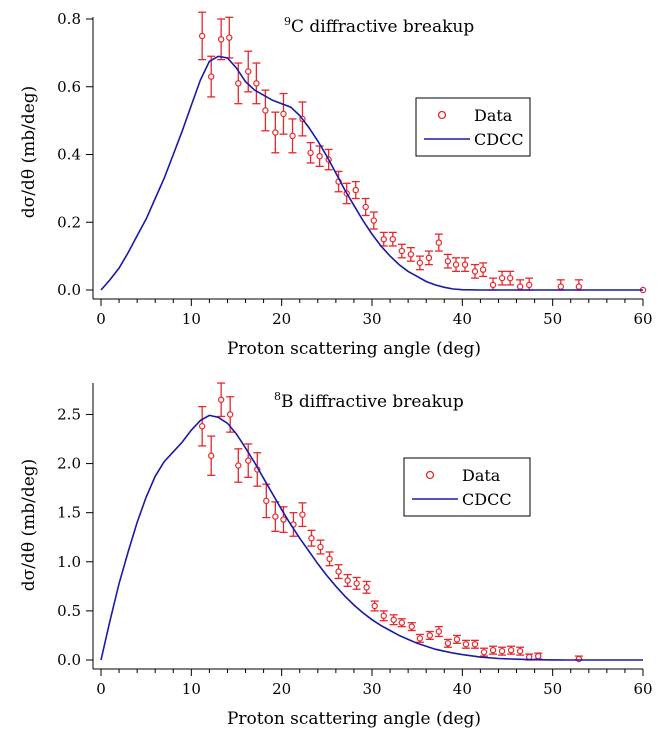 The height and width of the screenshot is (729, 665). Describe the element at coordinates (69, 464) in the screenshot. I see `y-tick-label: 2.0` at that location.